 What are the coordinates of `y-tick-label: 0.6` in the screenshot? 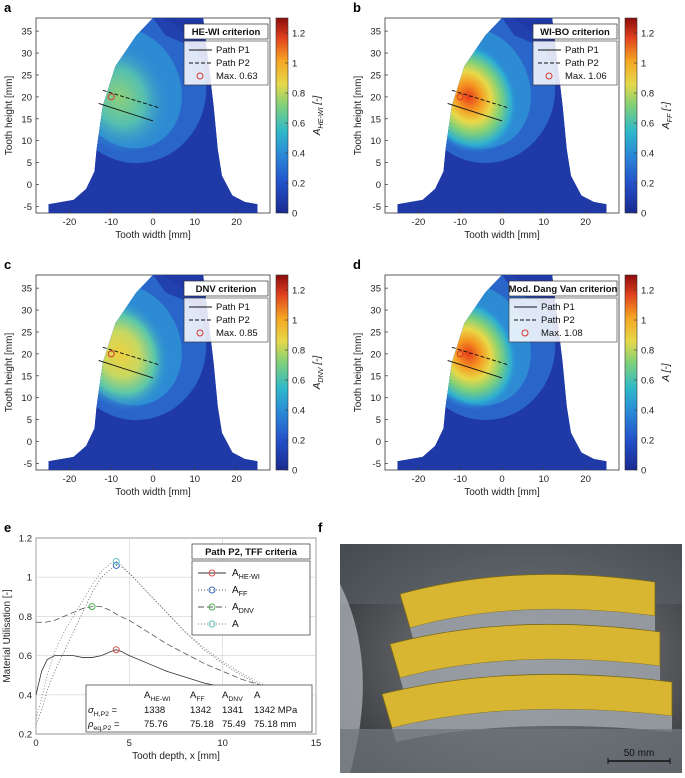 It's located at (25, 656).